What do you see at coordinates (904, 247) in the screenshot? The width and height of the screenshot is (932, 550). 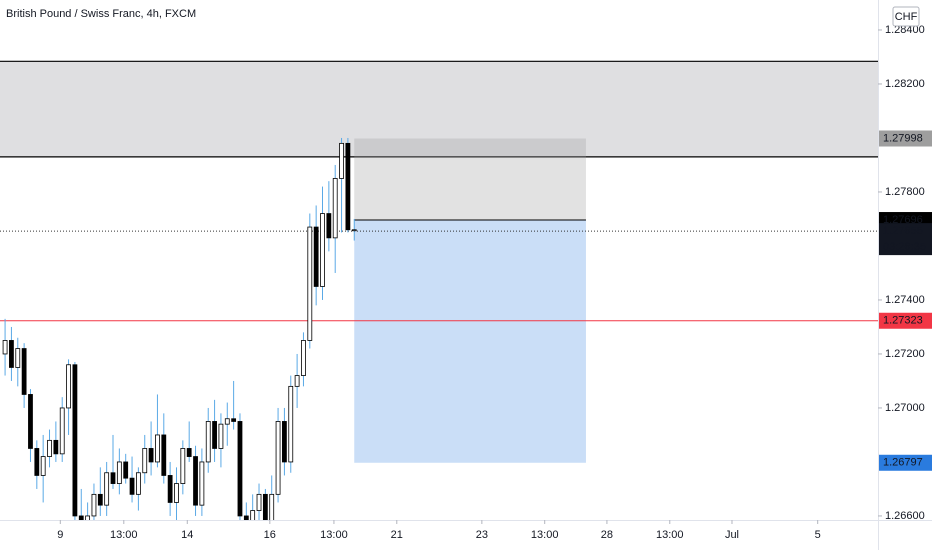 I see `countdown-label: 03:26:35` at bounding box center [904, 247].